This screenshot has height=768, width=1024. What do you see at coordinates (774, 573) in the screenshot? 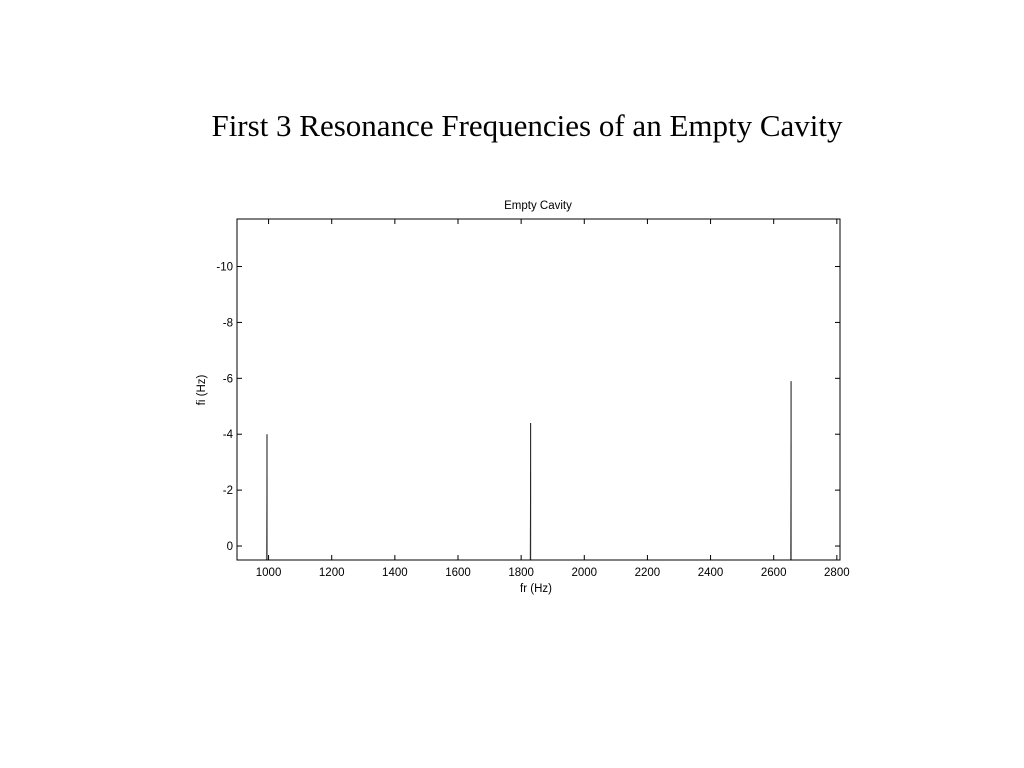
I see `x-tick-label: 2600` at bounding box center [774, 573].